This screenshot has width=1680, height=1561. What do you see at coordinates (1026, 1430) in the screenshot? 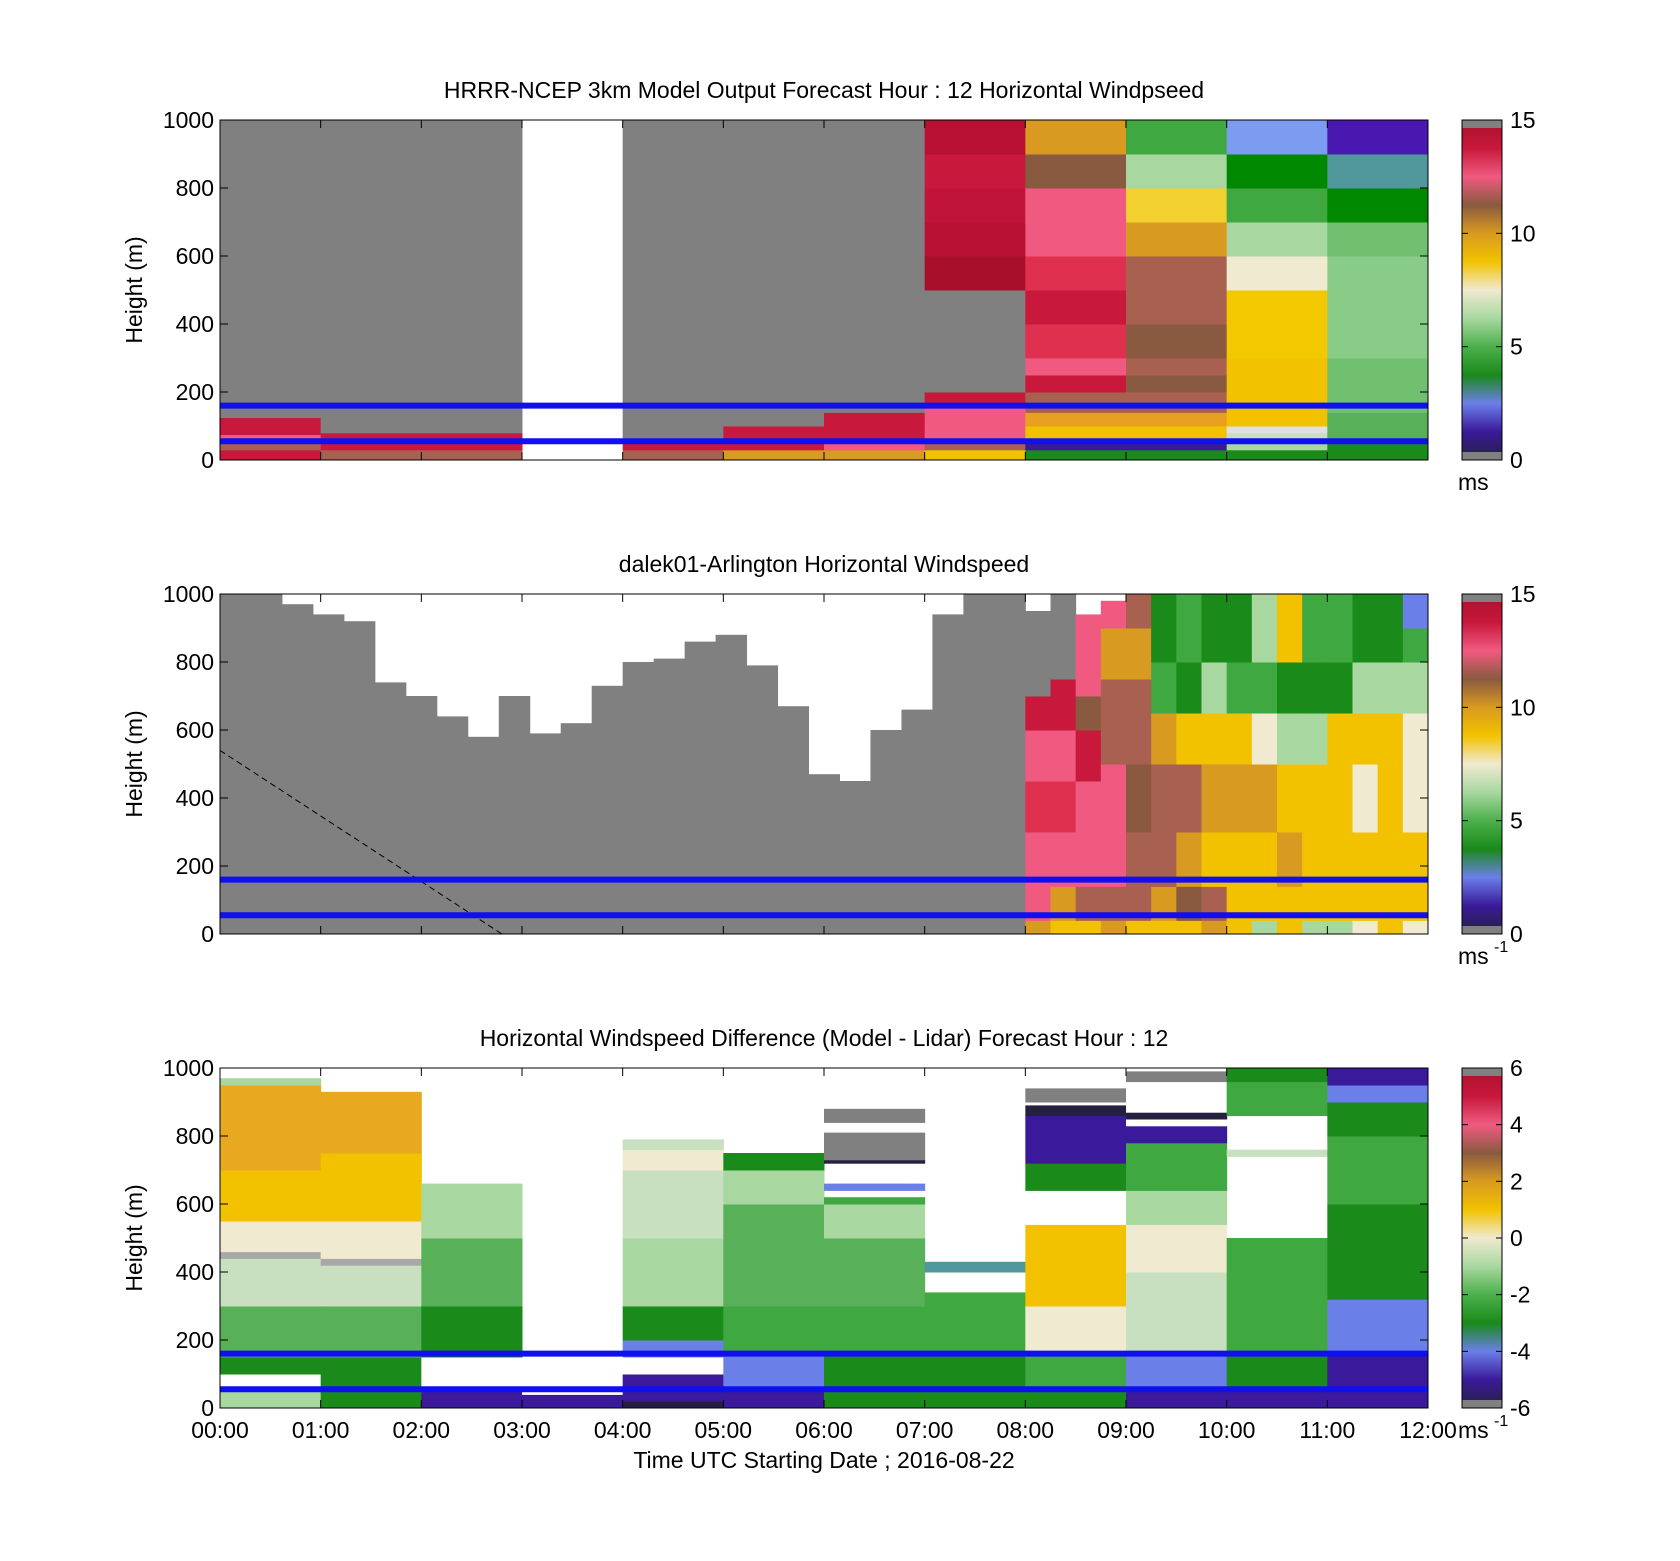
I see `x-tick-label: 08:00` at bounding box center [1026, 1430].